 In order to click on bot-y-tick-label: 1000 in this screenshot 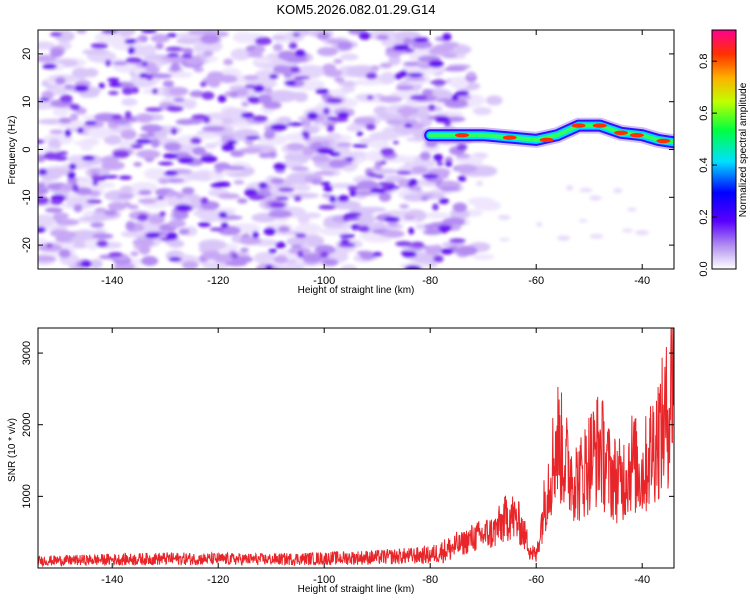, I will do `click(27, 496)`.